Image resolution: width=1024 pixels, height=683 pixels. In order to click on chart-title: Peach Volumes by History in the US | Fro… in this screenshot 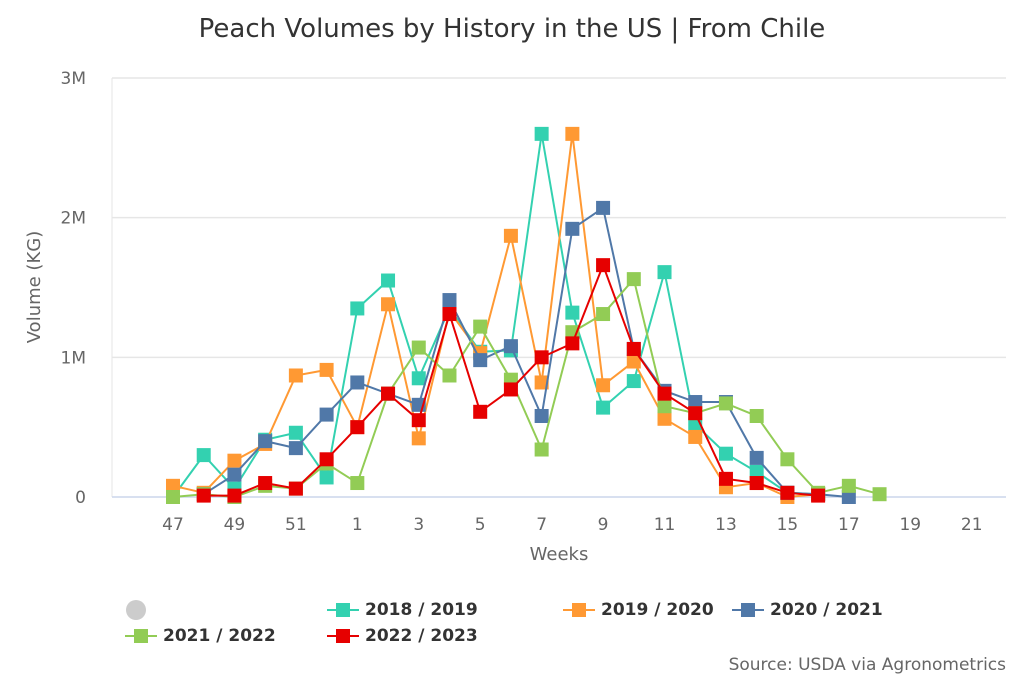, I will do `click(512, 29)`.